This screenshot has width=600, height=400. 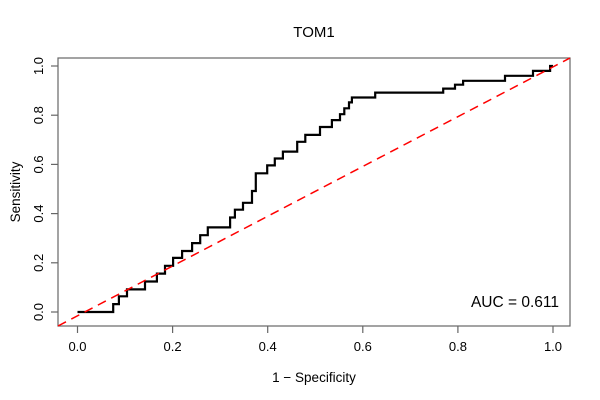 What do you see at coordinates (553, 346) in the screenshot?
I see `x-tick-label: 1.0` at bounding box center [553, 346].